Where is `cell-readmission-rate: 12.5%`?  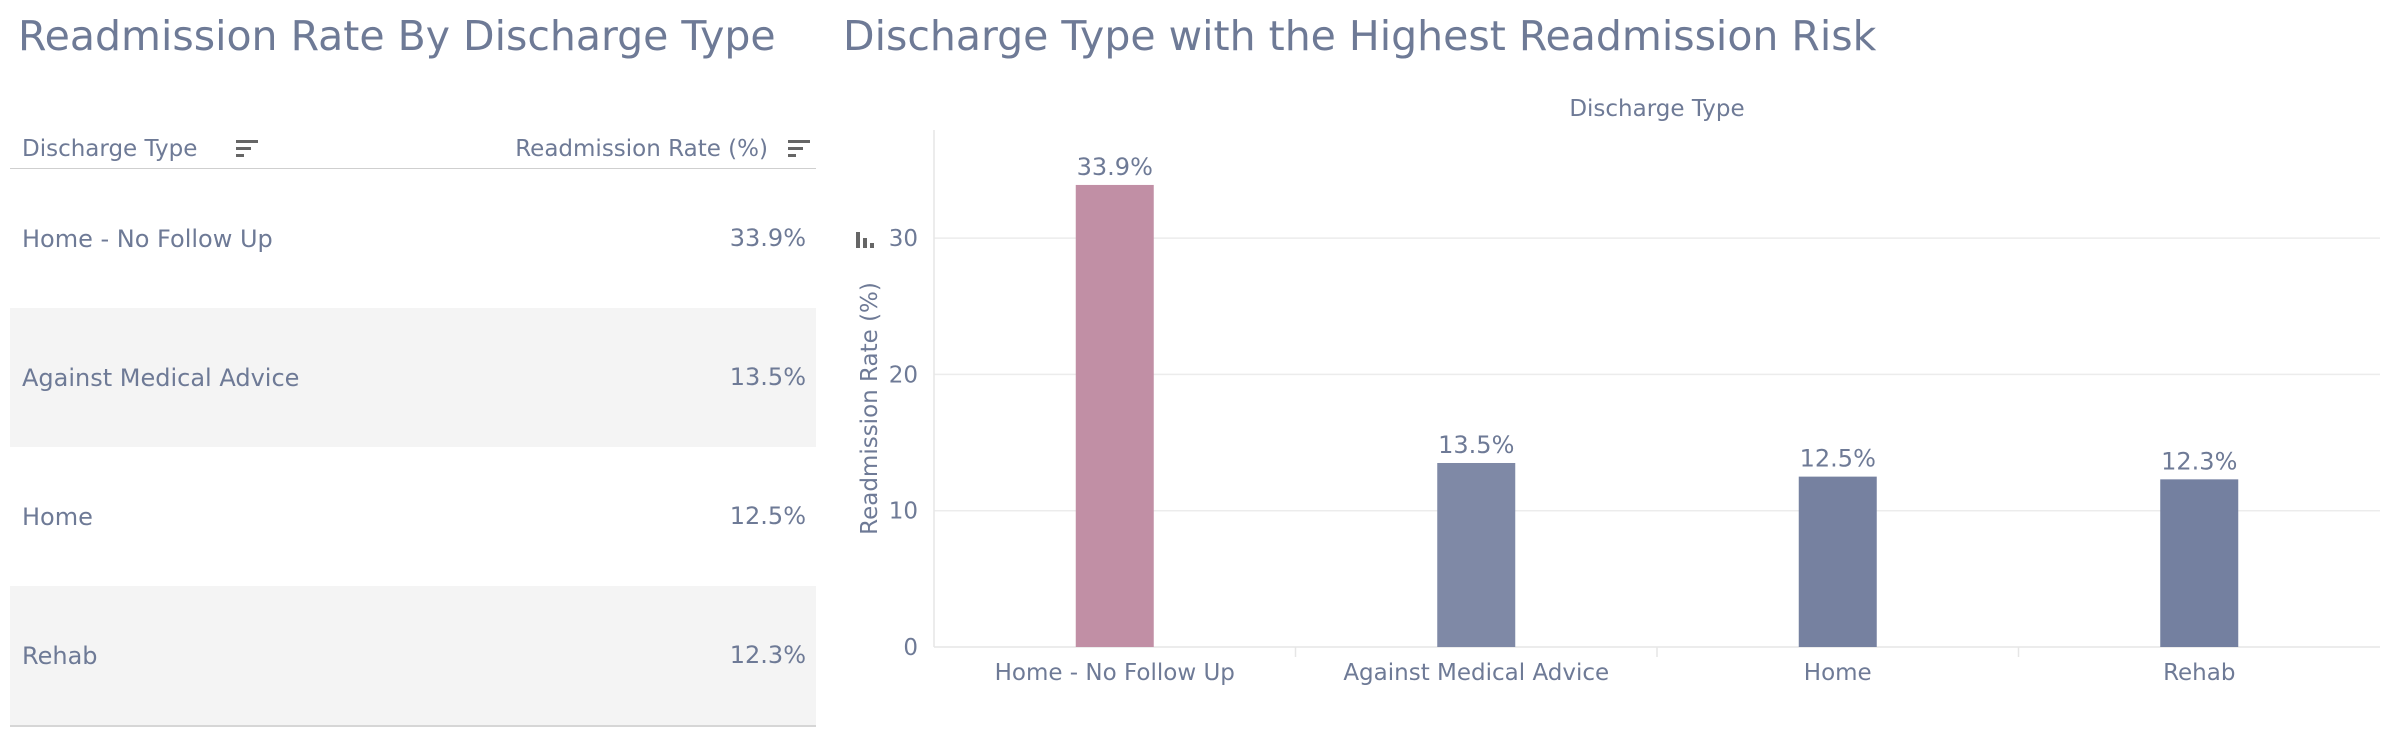
cell-readmission-rate: 12.5% is located at coordinates (767, 516).